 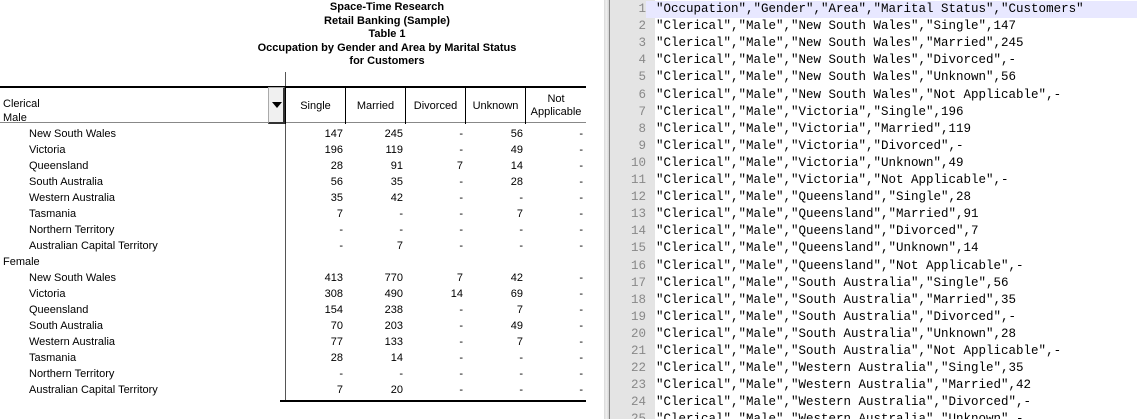 What do you see at coordinates (607, 209) in the screenshot?
I see `splitter-handle` at bounding box center [607, 209].